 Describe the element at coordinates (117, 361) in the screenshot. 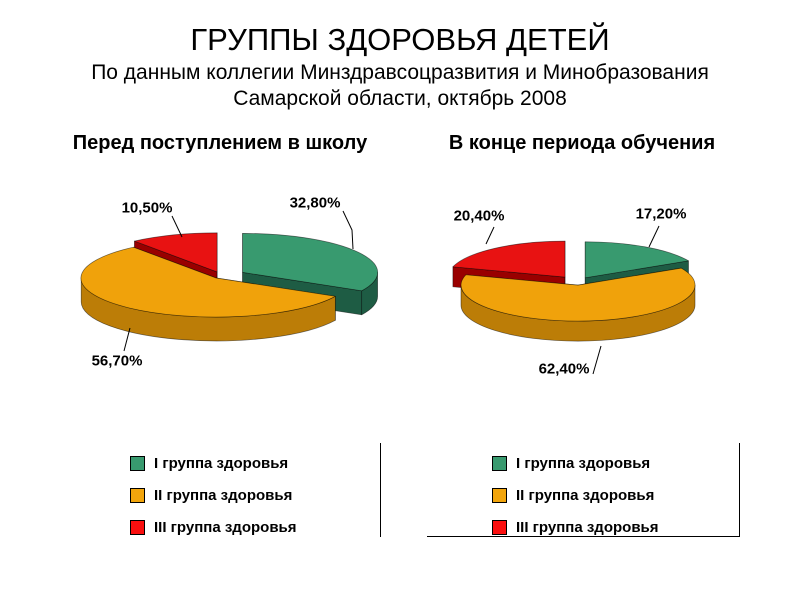

I see `slice-percent-label: 56,70%` at that location.